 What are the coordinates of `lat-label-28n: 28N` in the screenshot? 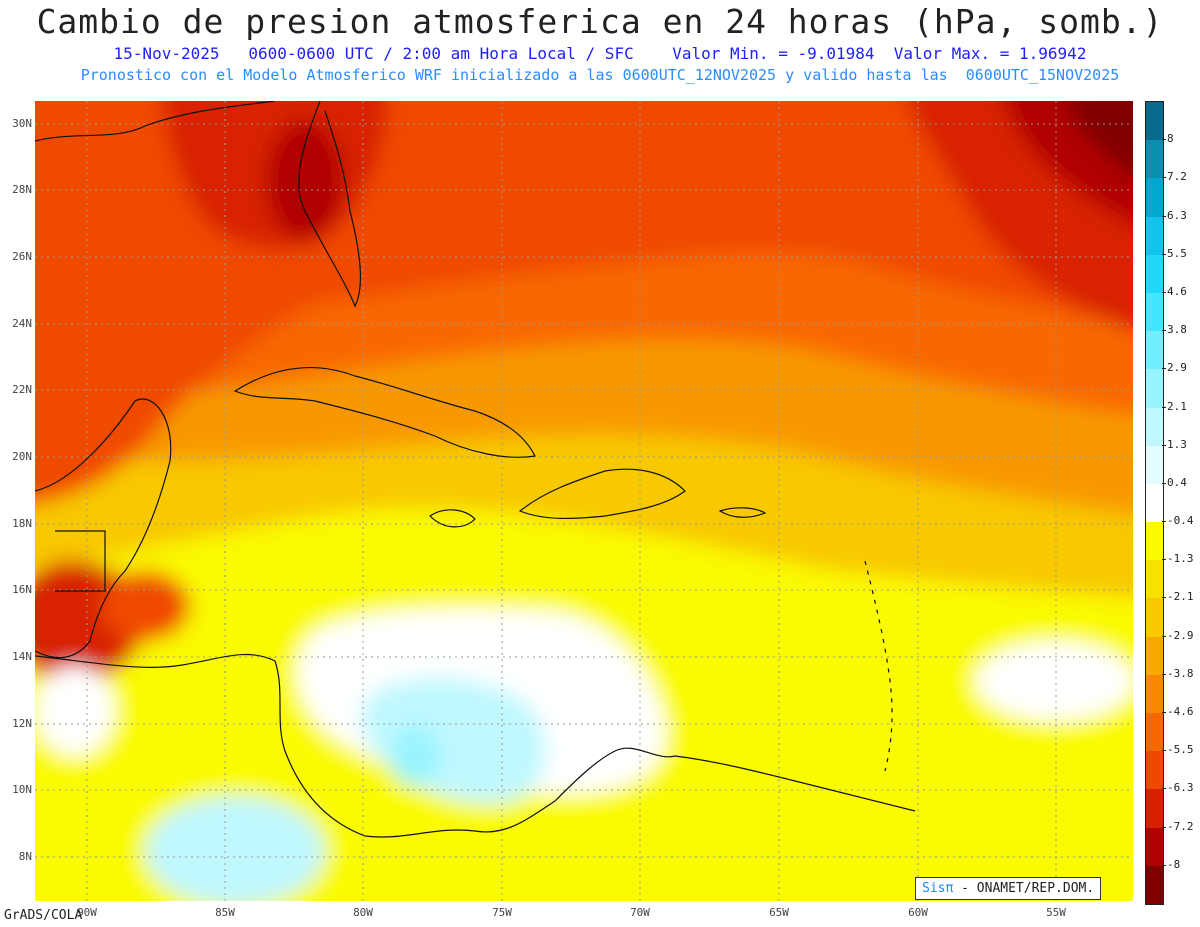 It's located at (22, 189).